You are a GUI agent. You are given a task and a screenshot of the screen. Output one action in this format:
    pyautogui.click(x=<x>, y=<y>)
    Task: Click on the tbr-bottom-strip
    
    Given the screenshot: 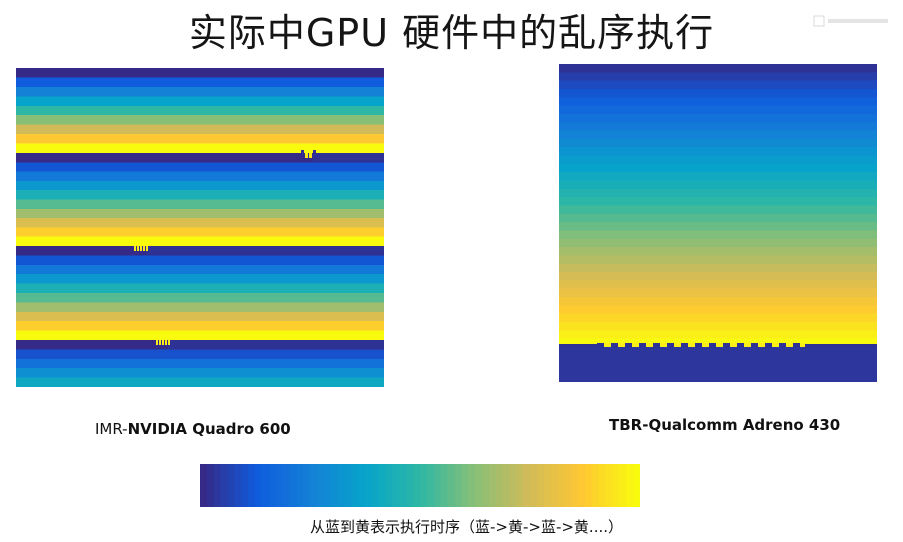 What is the action you would take?
    pyautogui.click(x=718, y=364)
    